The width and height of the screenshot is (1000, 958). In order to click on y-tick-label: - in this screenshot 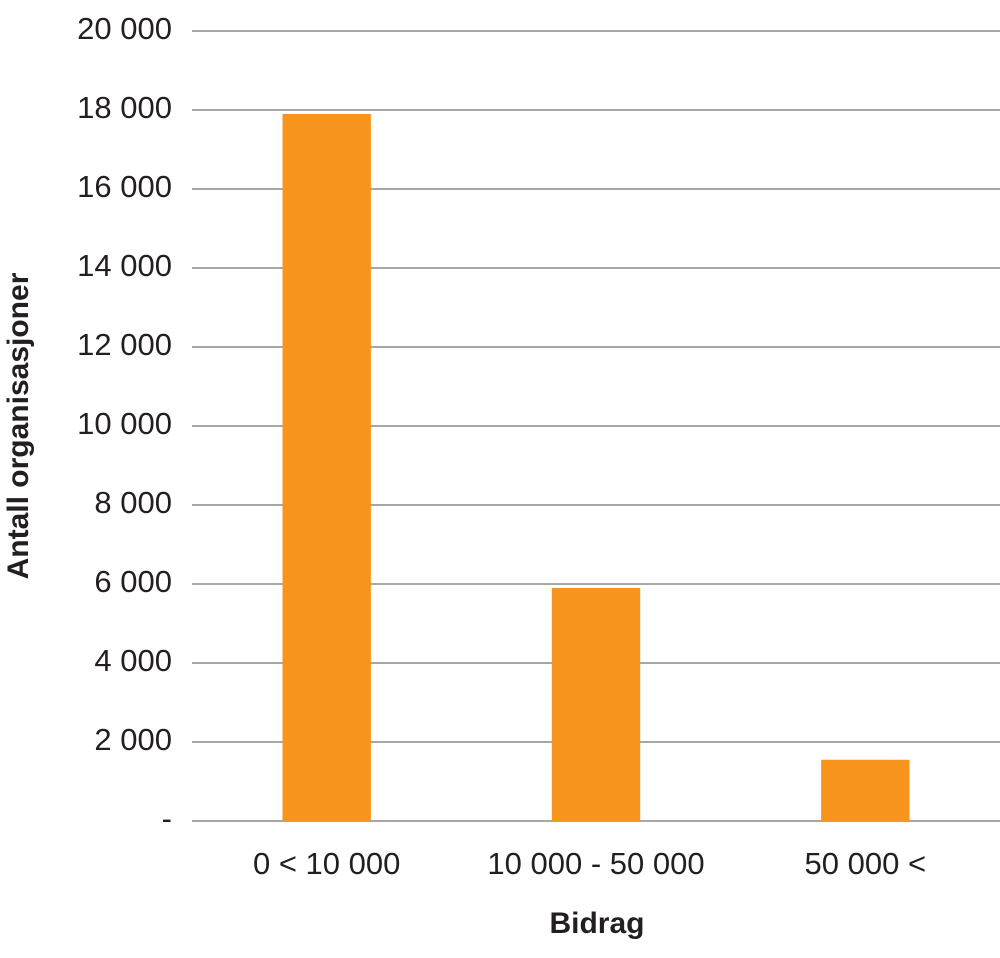, I will do `click(167, 818)`.